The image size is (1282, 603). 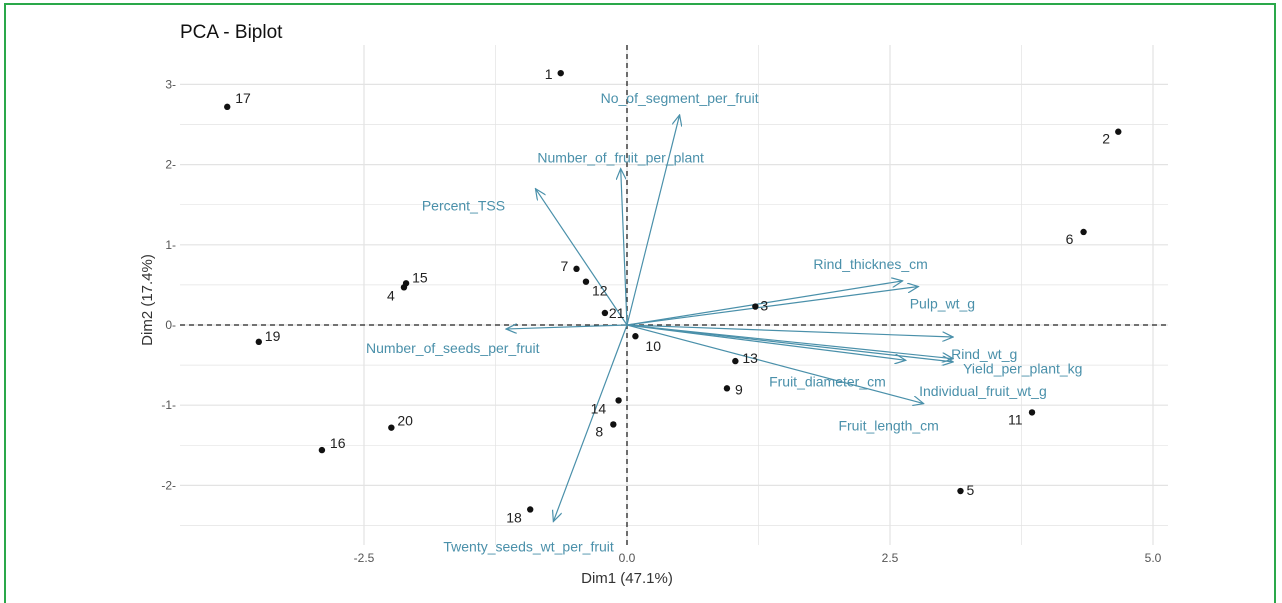 What do you see at coordinates (453, 348) in the screenshot?
I see `variable-label: Number_of_seeds_per_fruit` at bounding box center [453, 348].